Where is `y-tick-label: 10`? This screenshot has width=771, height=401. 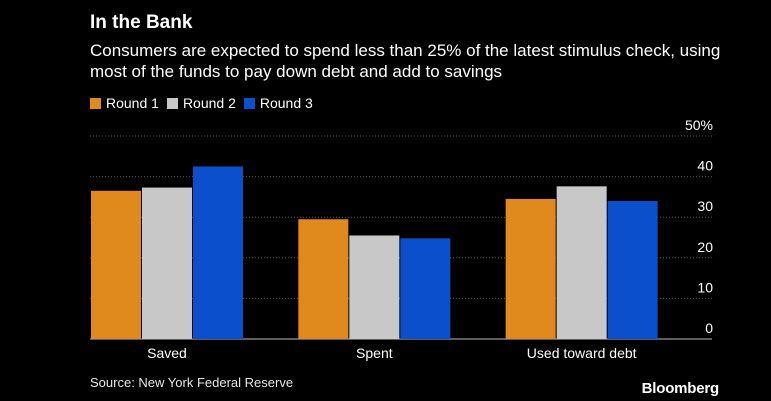
y-tick-label: 10 is located at coordinates (705, 287).